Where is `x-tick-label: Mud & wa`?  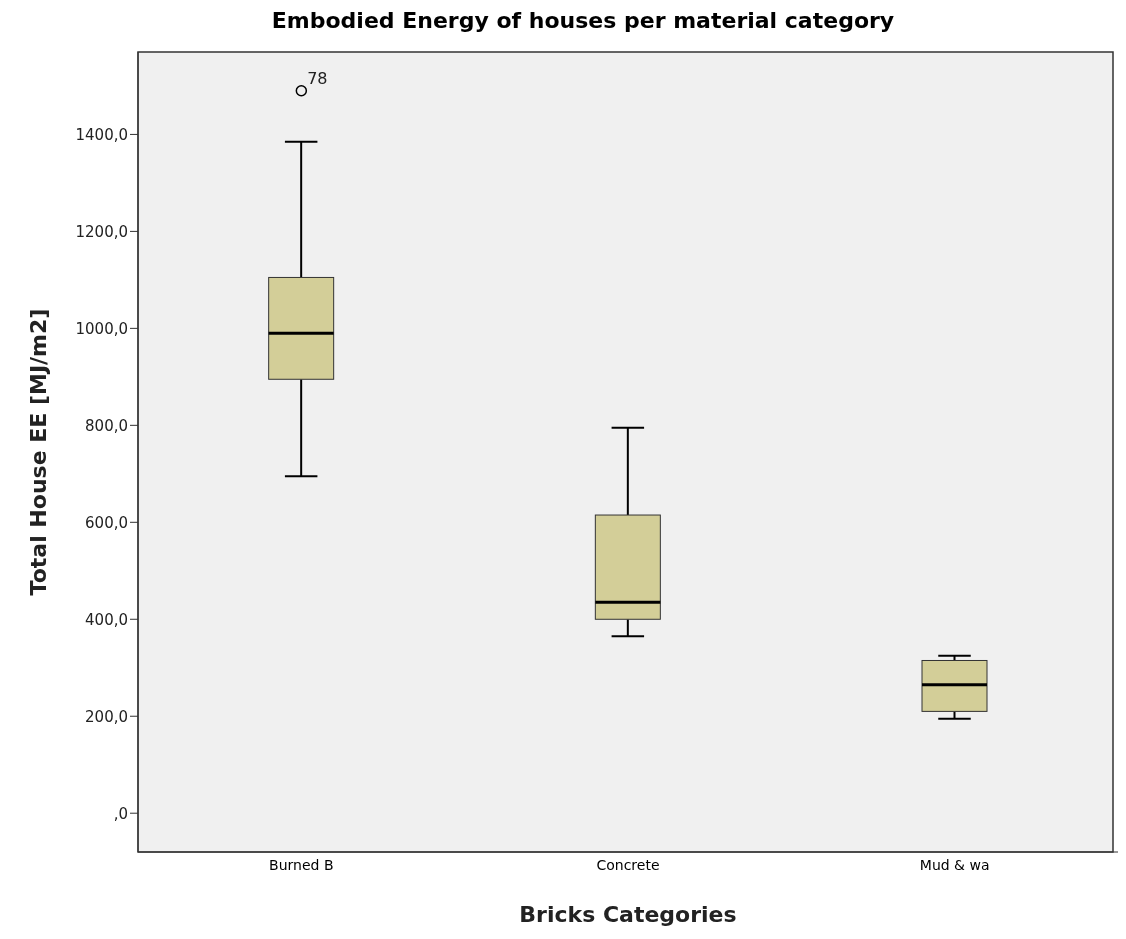 x-tick-label: Mud & wa is located at coordinates (954, 864).